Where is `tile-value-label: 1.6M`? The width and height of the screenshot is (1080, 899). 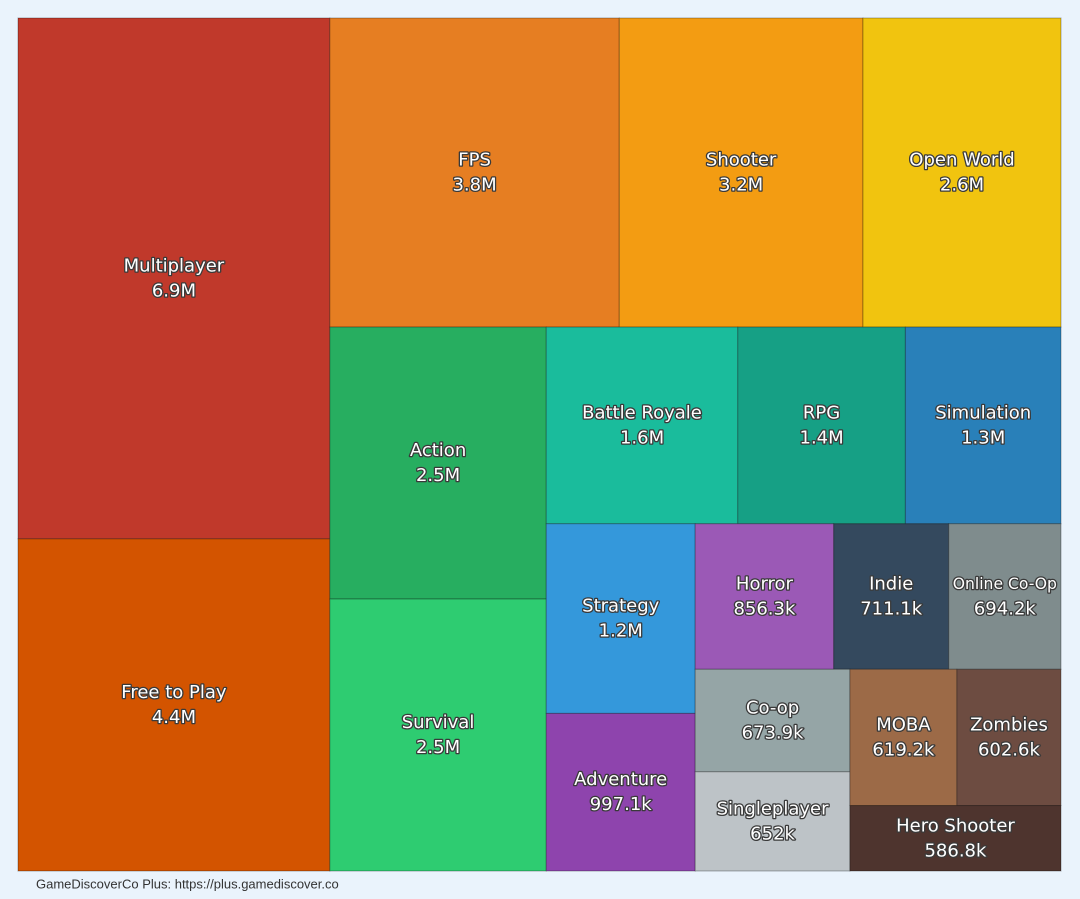
tile-value-label: 1.6M is located at coordinates (642, 437).